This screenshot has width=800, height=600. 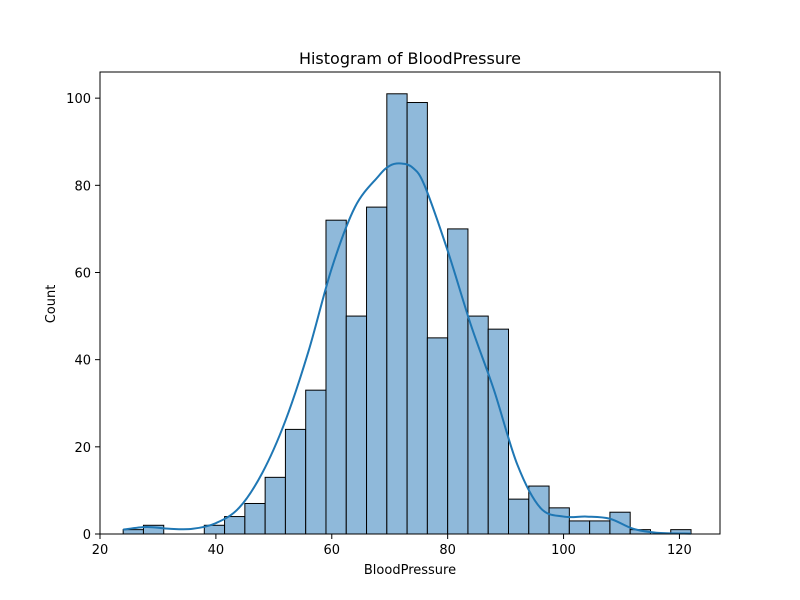 What do you see at coordinates (100, 550) in the screenshot?
I see `x-tick-label: 20` at bounding box center [100, 550].